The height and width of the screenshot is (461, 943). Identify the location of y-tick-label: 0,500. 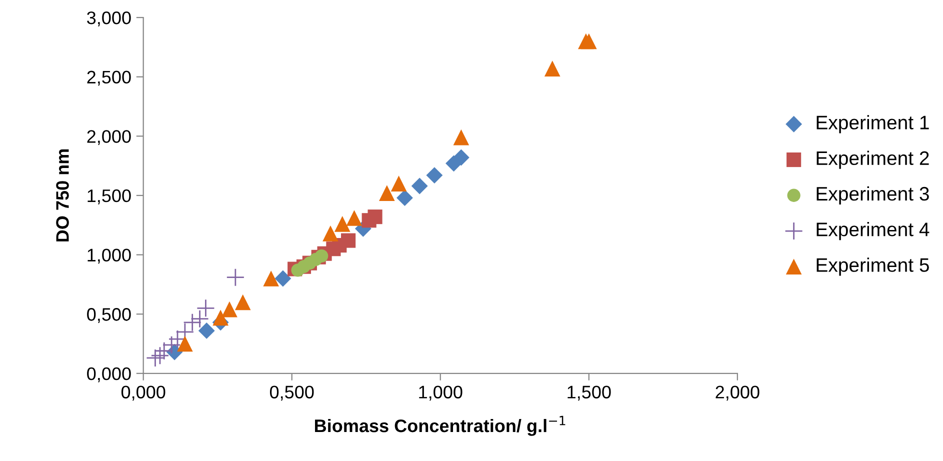
(109, 315).